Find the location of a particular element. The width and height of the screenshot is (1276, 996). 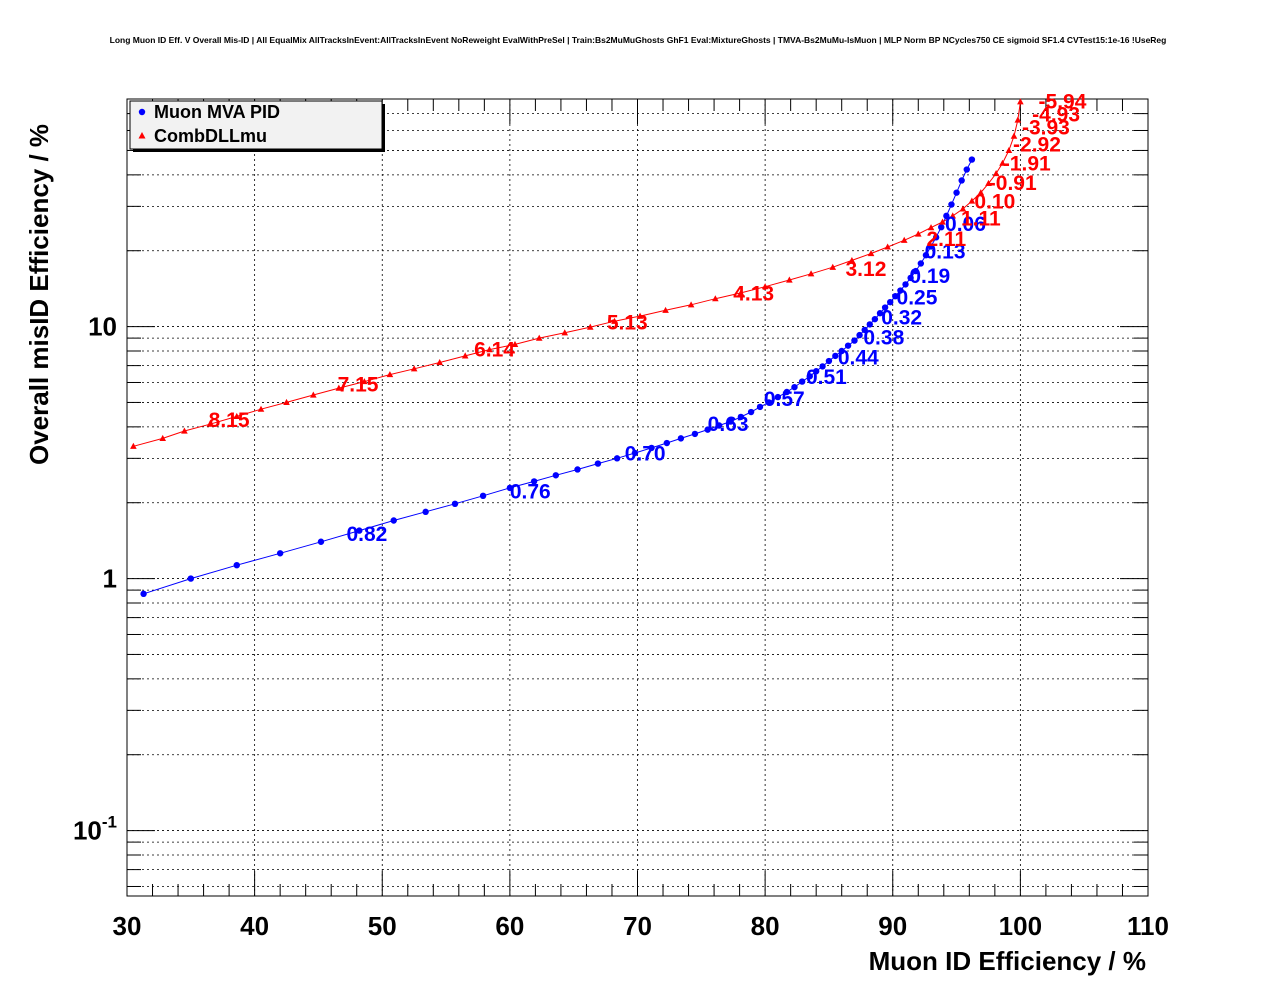

point-label: 0.82 is located at coordinates (366, 534).